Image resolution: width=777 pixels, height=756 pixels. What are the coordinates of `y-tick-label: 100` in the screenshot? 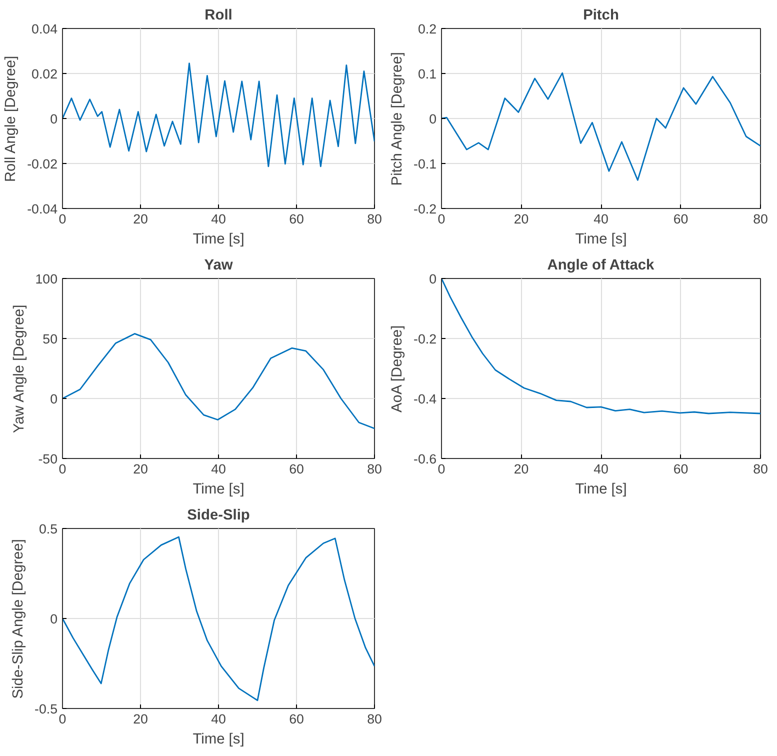 It's located at (46, 279).